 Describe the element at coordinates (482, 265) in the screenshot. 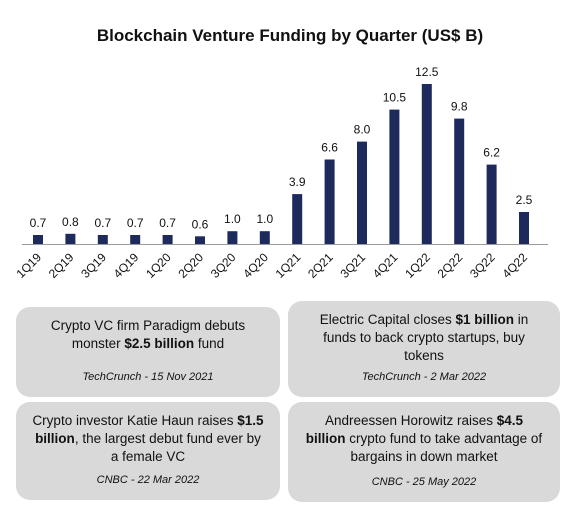

I see `tick-label-3Q22: 3Q22` at that location.